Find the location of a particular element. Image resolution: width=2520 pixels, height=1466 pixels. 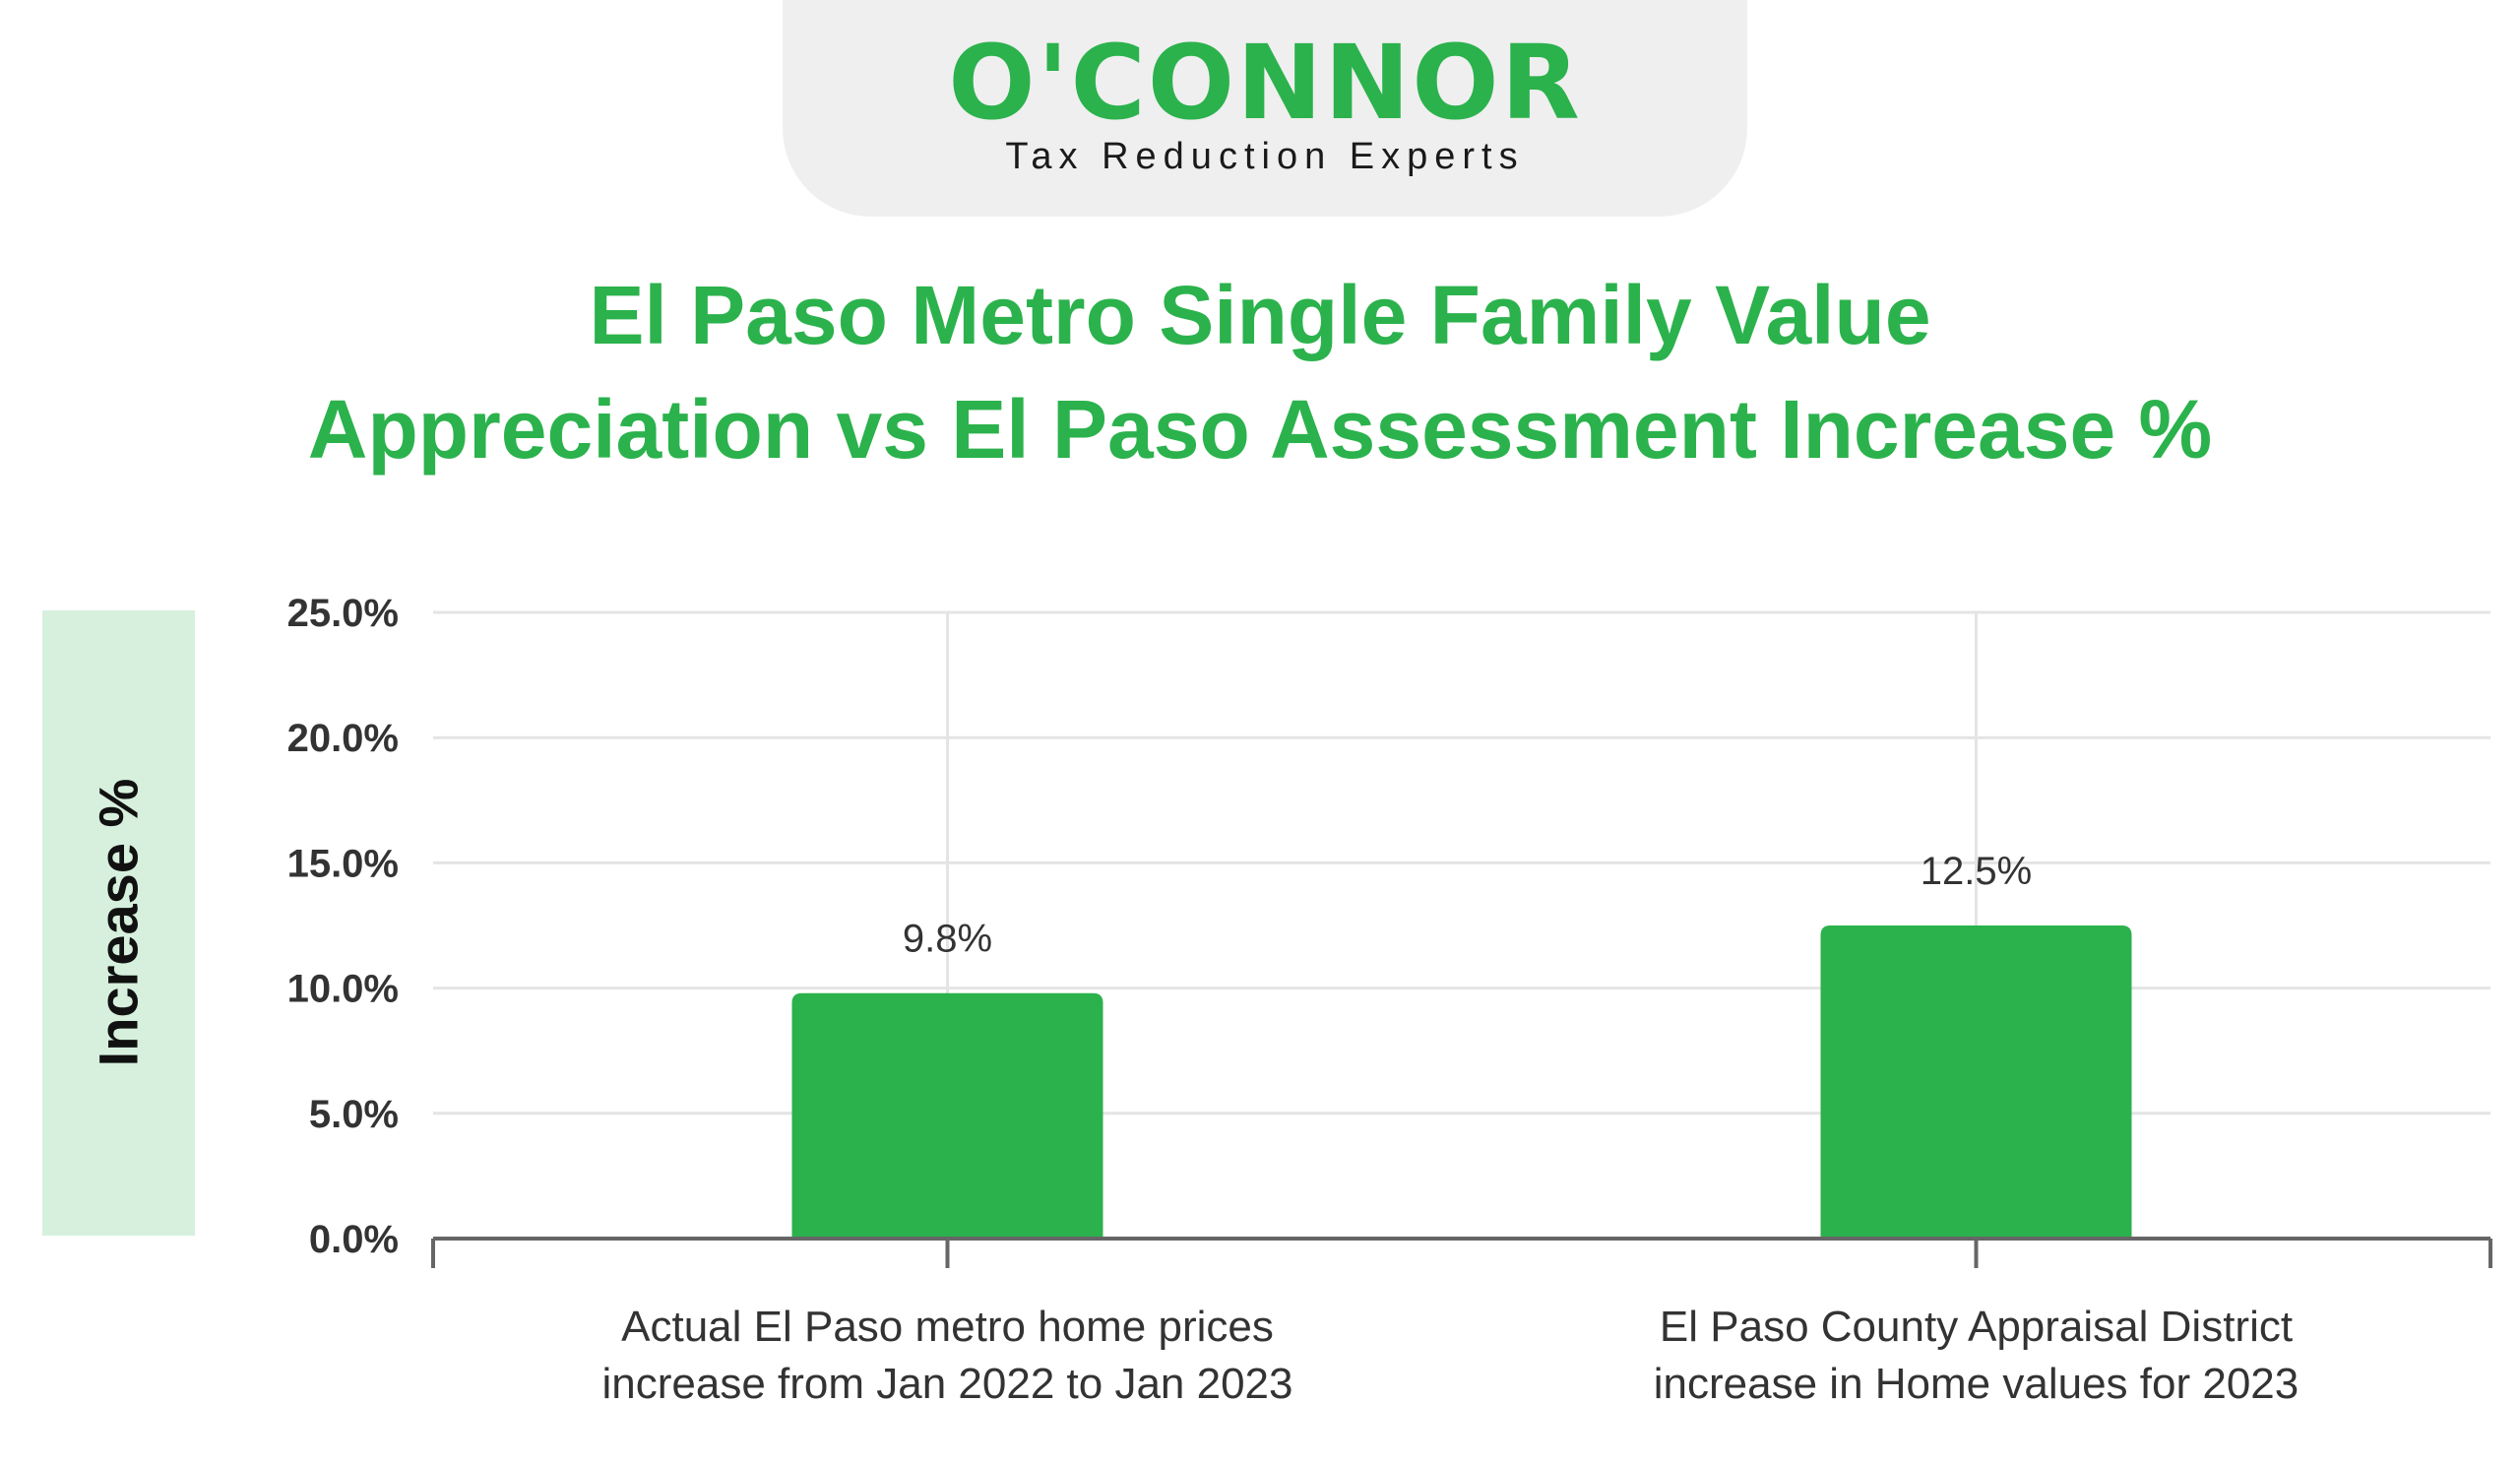

x-tick-label: Actual El Paso metro home prices is located at coordinates (947, 1327).